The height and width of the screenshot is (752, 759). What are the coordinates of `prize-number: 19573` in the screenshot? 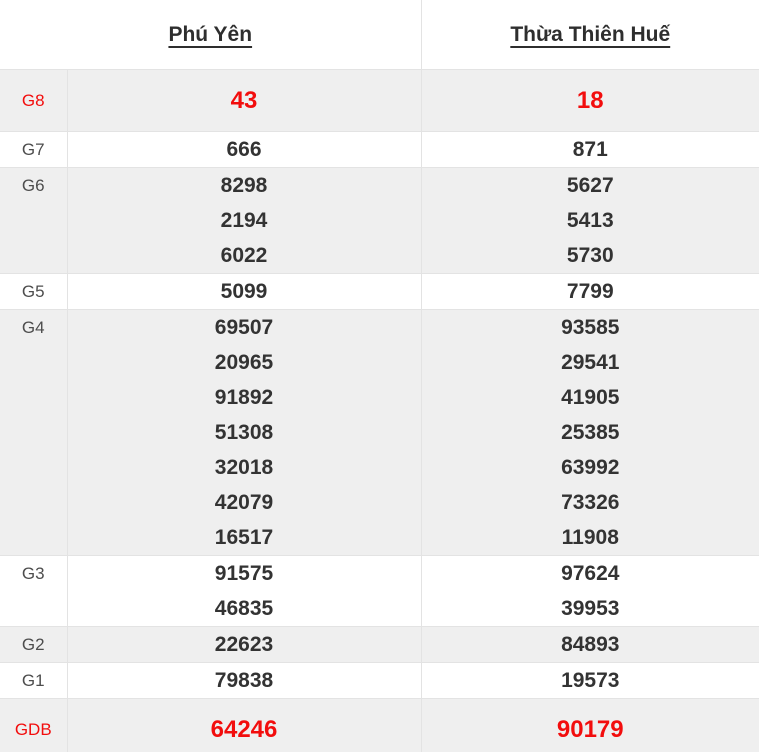 It's located at (590, 680).